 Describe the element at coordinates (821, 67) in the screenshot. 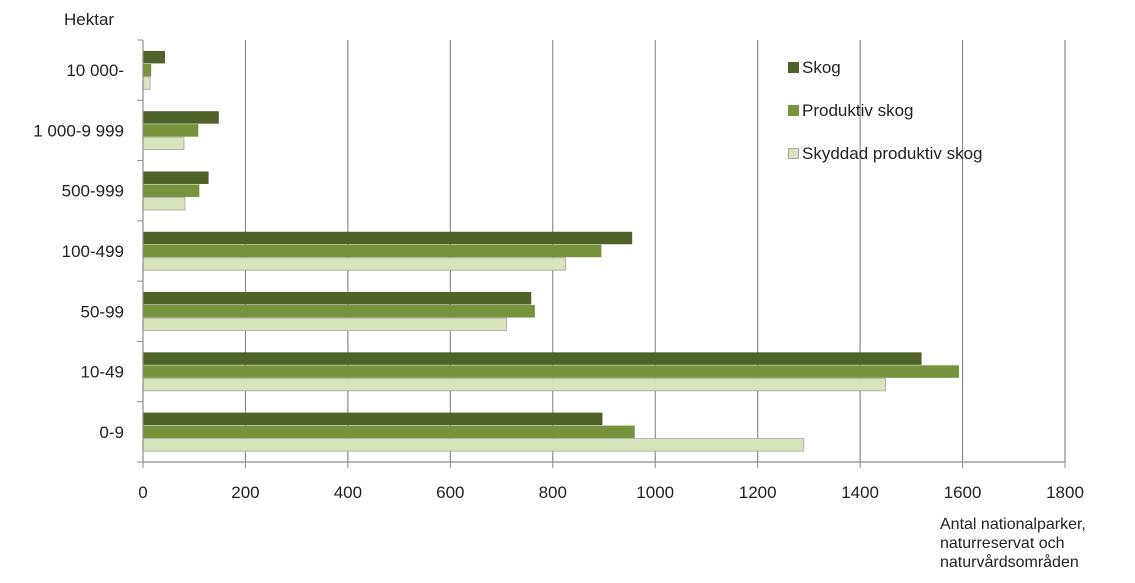

I see `legend-label-skog: Skog` at that location.